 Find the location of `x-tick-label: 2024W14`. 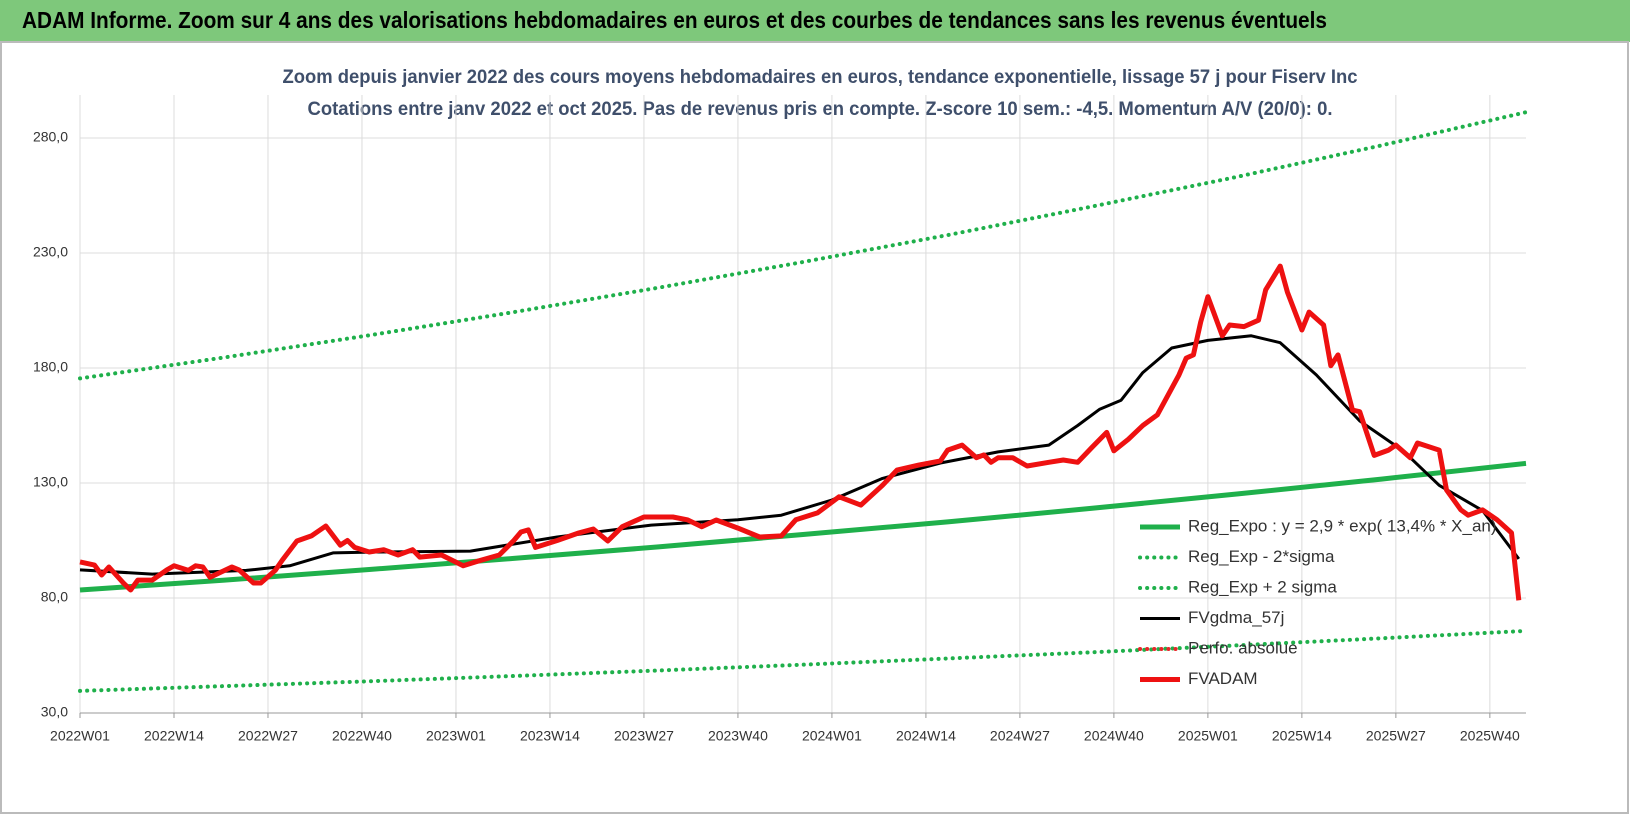

x-tick-label: 2024W14 is located at coordinates (926, 736).